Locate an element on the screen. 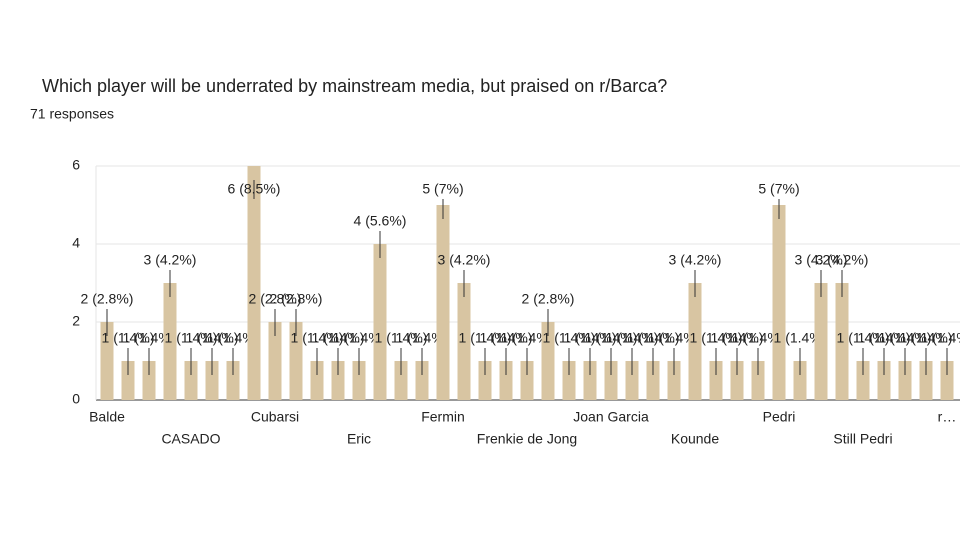  value-label: 4 (5.6%) is located at coordinates (380, 221).